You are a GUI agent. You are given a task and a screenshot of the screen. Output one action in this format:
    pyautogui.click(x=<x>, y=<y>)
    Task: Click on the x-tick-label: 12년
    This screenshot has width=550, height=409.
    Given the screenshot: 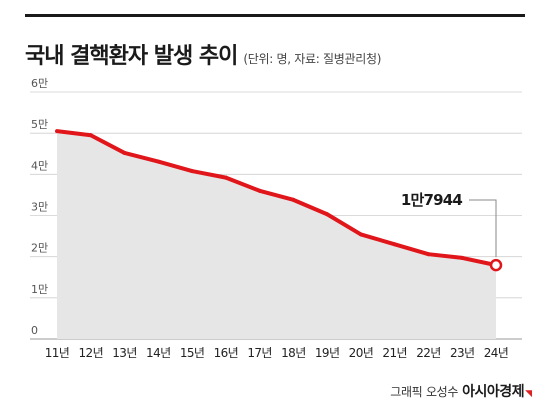 What is the action you would take?
    pyautogui.click(x=91, y=353)
    